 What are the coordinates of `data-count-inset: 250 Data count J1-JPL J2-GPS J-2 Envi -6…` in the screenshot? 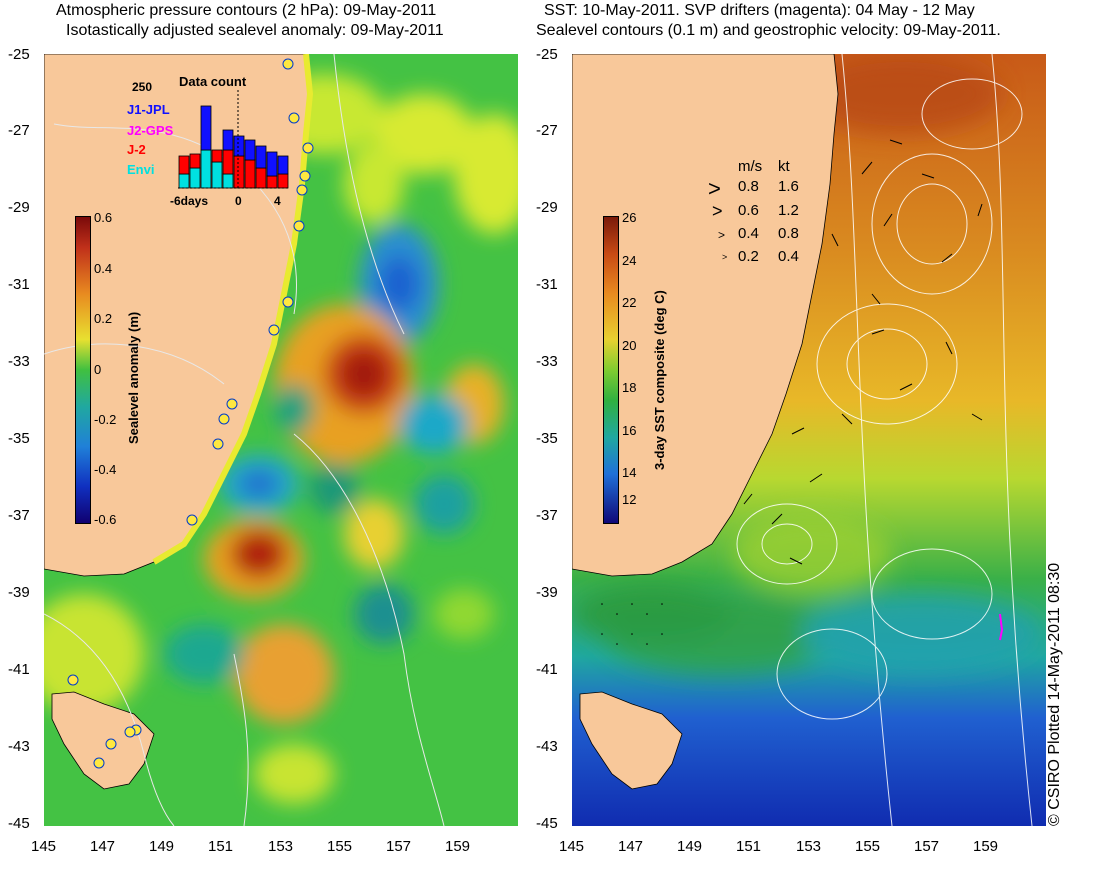 It's located at (209, 142).